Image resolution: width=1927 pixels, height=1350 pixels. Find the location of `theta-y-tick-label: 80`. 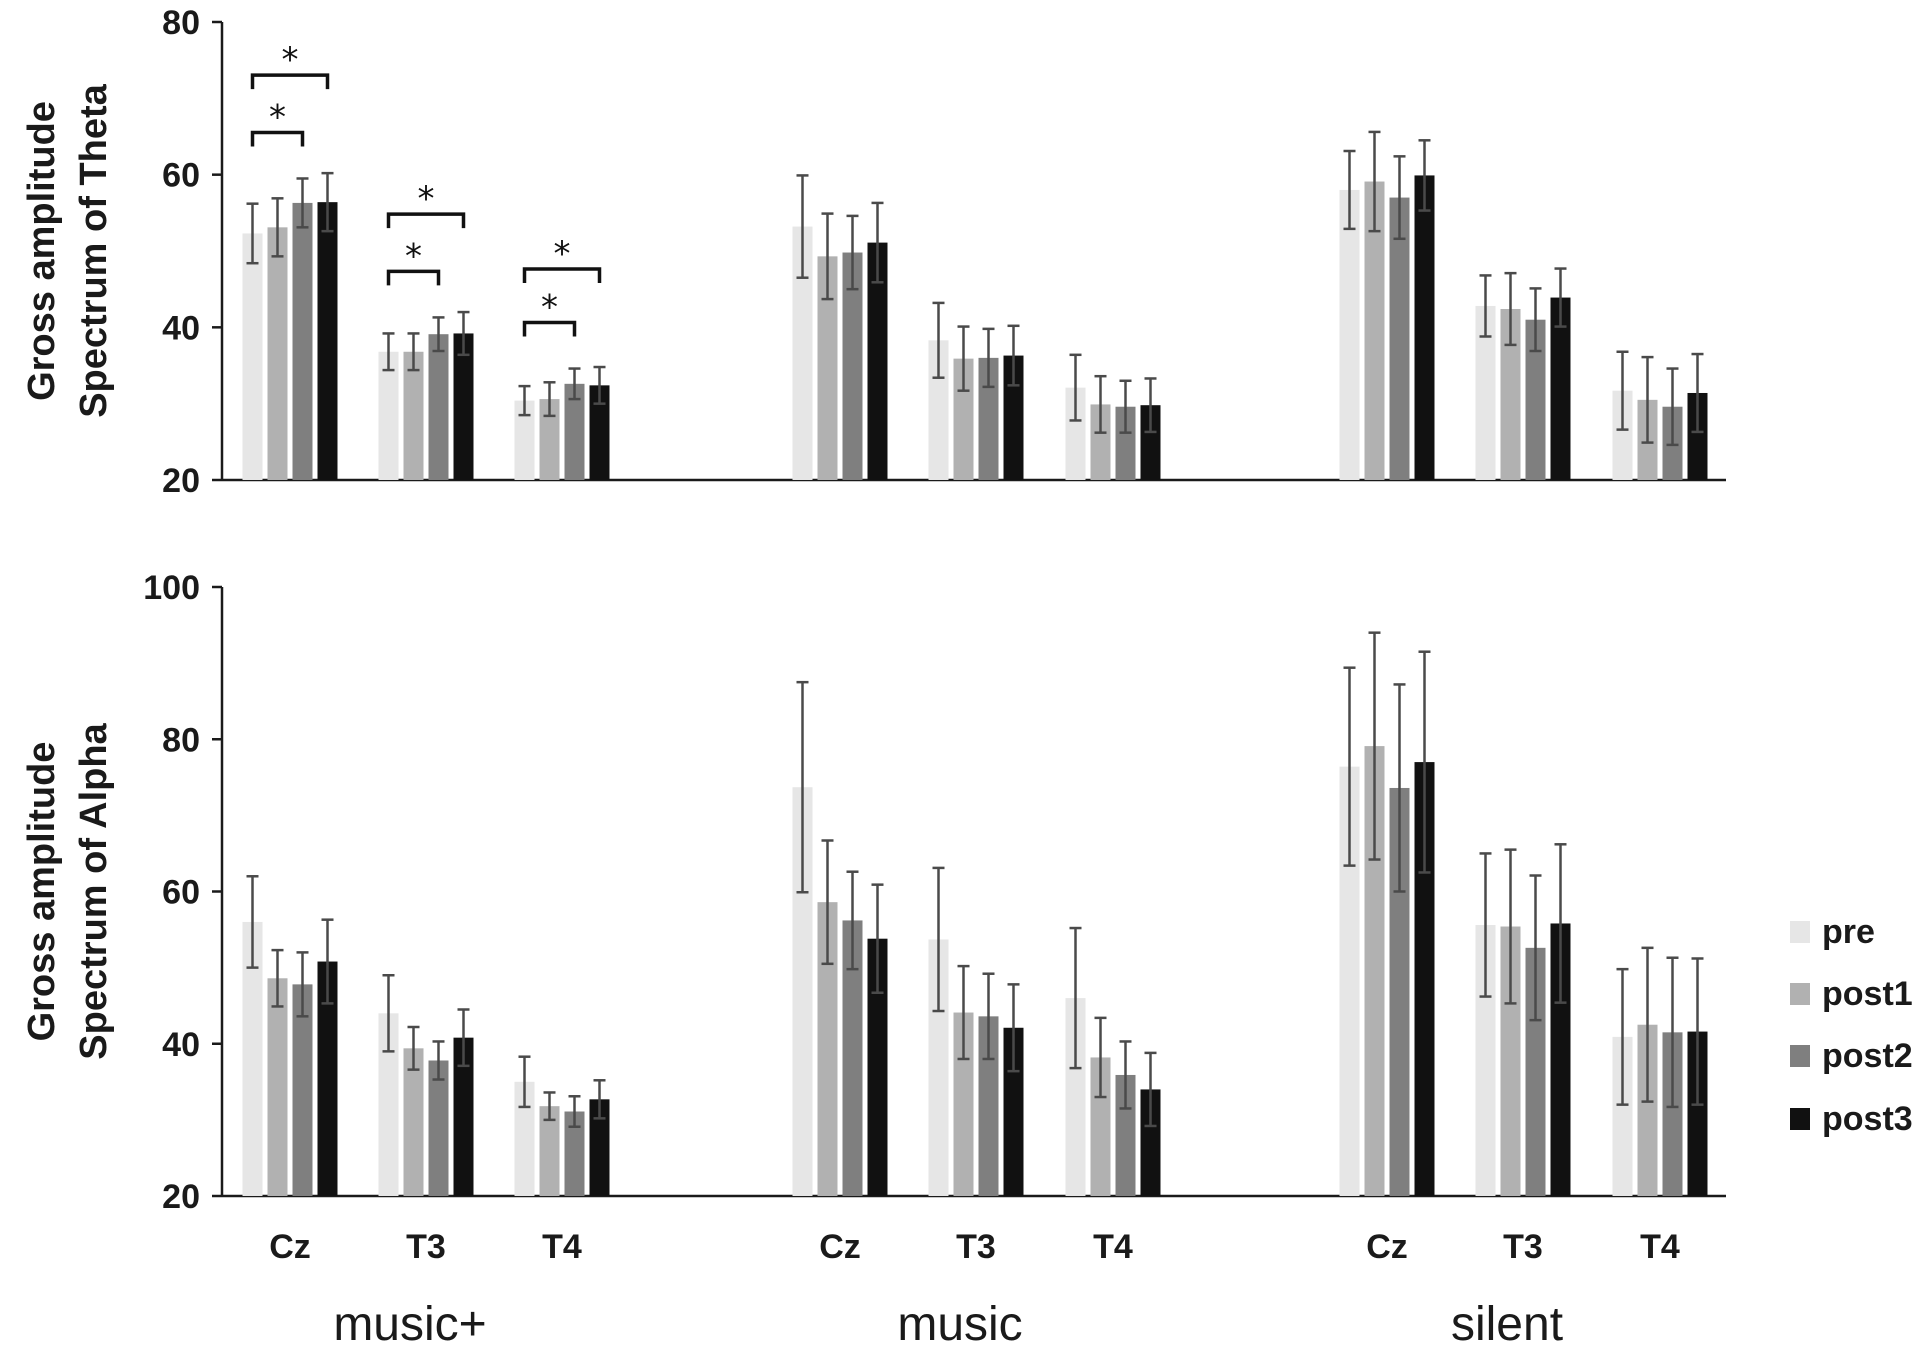

theta-y-tick-label: 80 is located at coordinates (181, 23).